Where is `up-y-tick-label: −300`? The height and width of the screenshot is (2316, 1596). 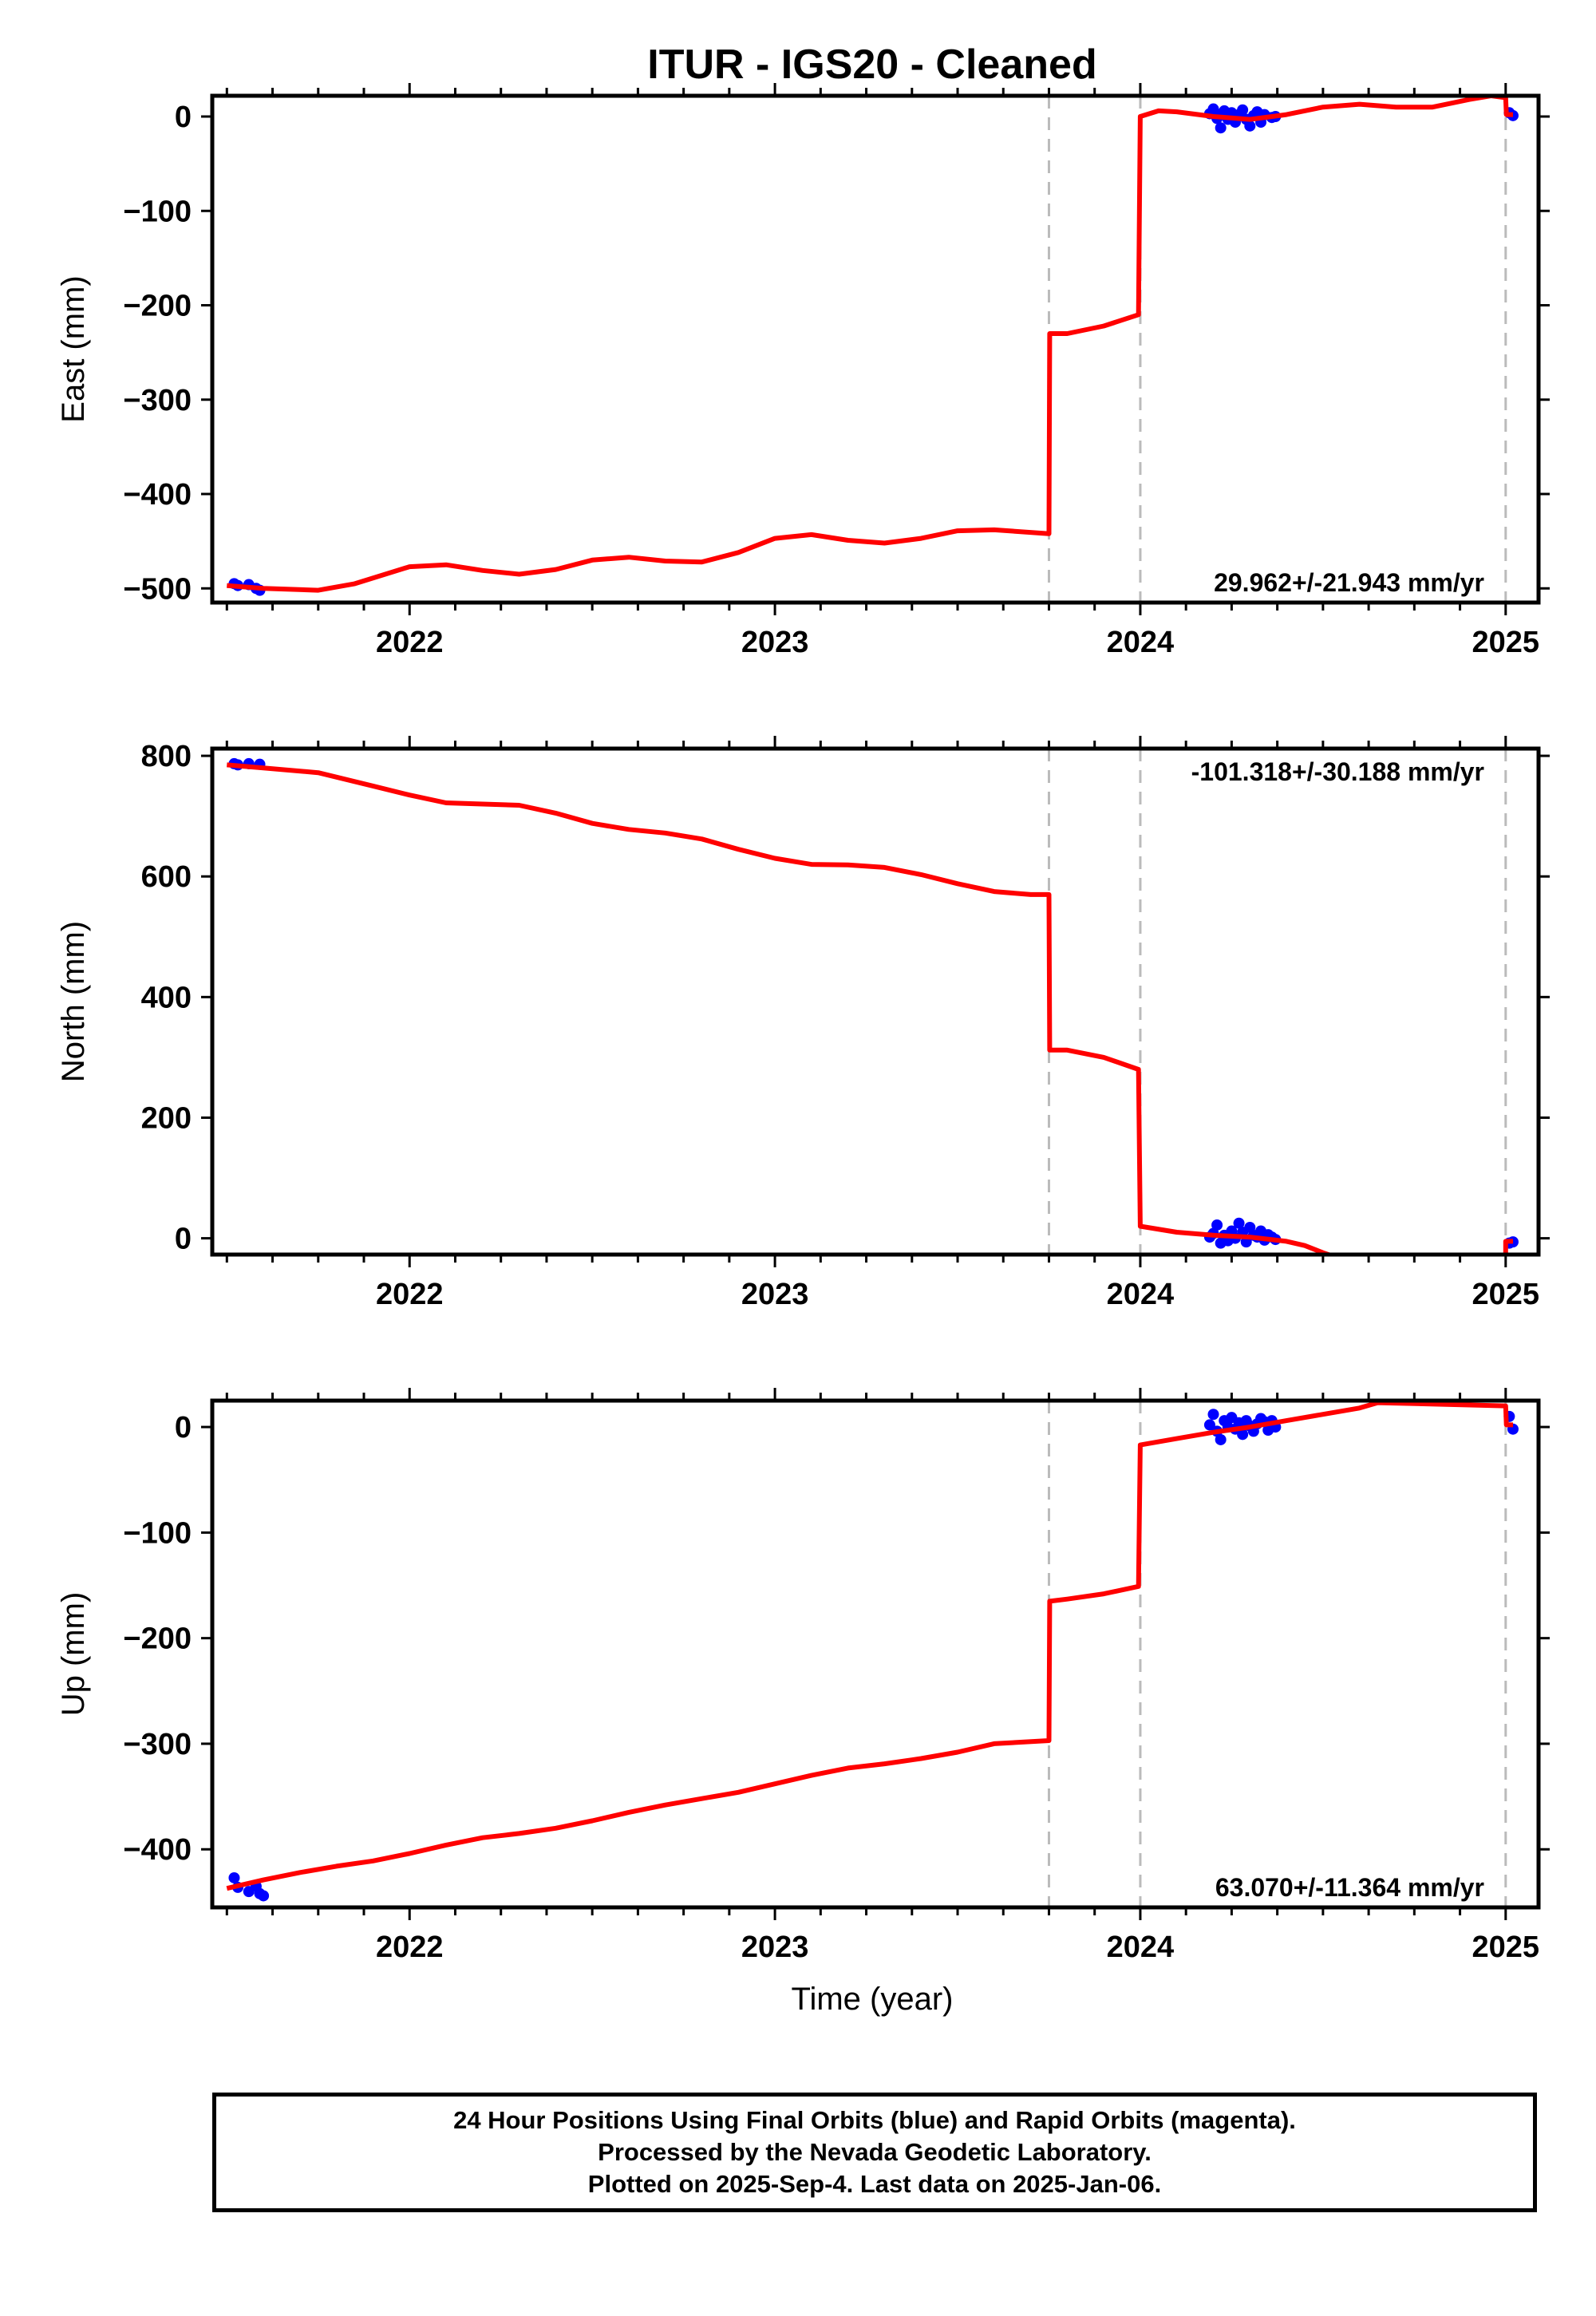
up-y-tick-label: −300 is located at coordinates (157, 1744).